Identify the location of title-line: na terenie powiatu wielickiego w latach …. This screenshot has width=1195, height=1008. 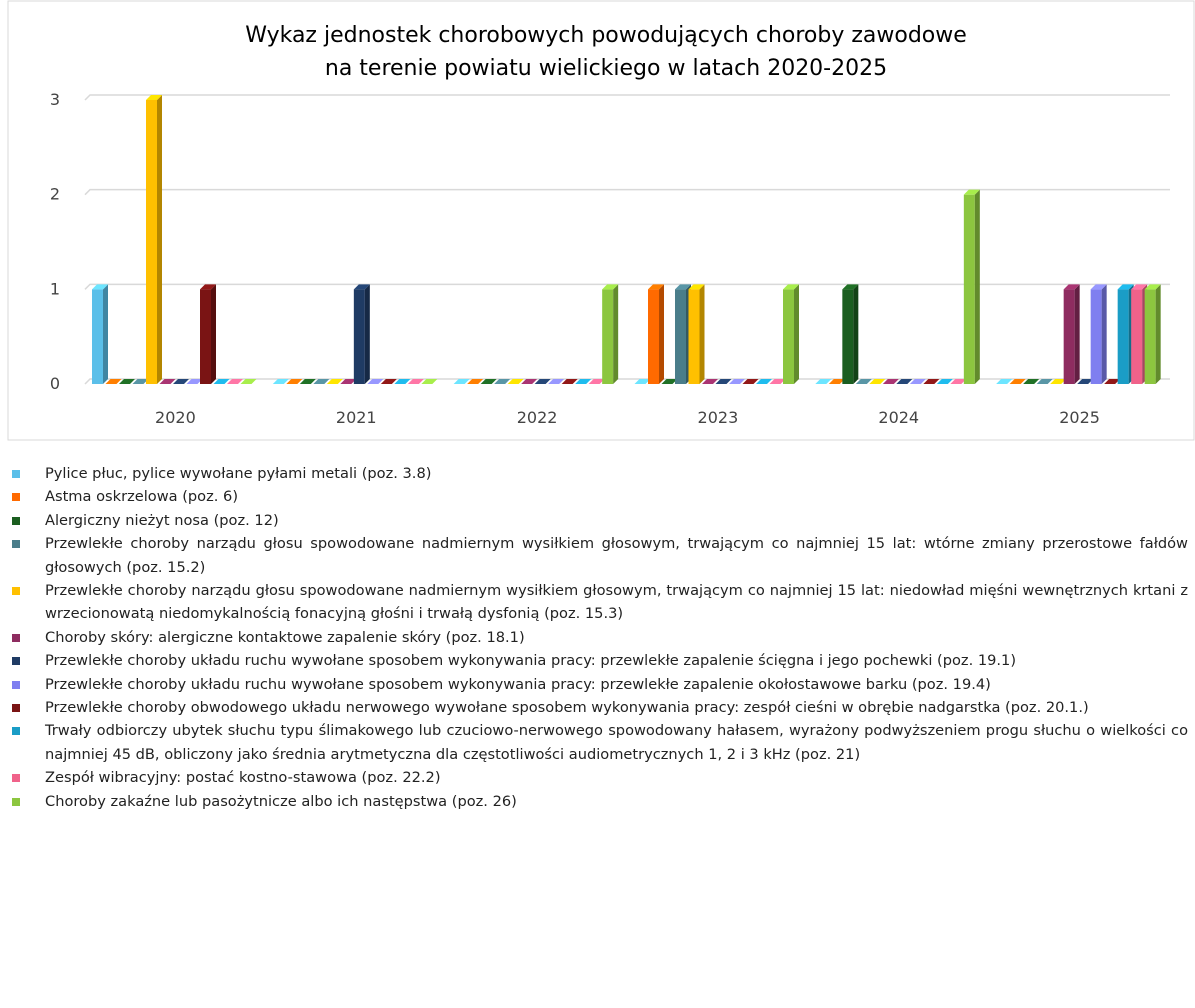
(606, 68).